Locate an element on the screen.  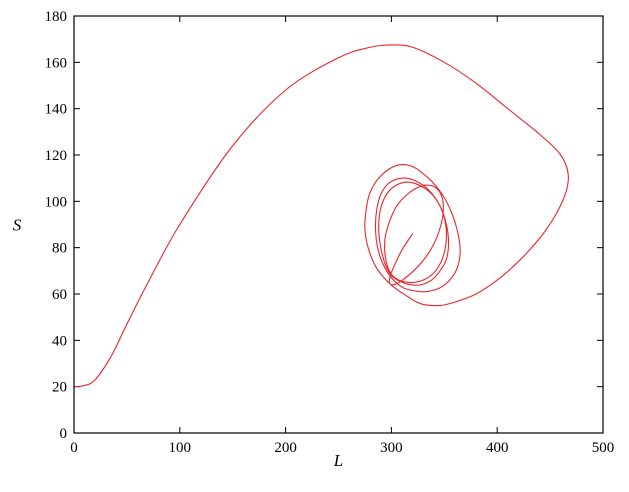
y-tick-label: 20 is located at coordinates (59, 388).